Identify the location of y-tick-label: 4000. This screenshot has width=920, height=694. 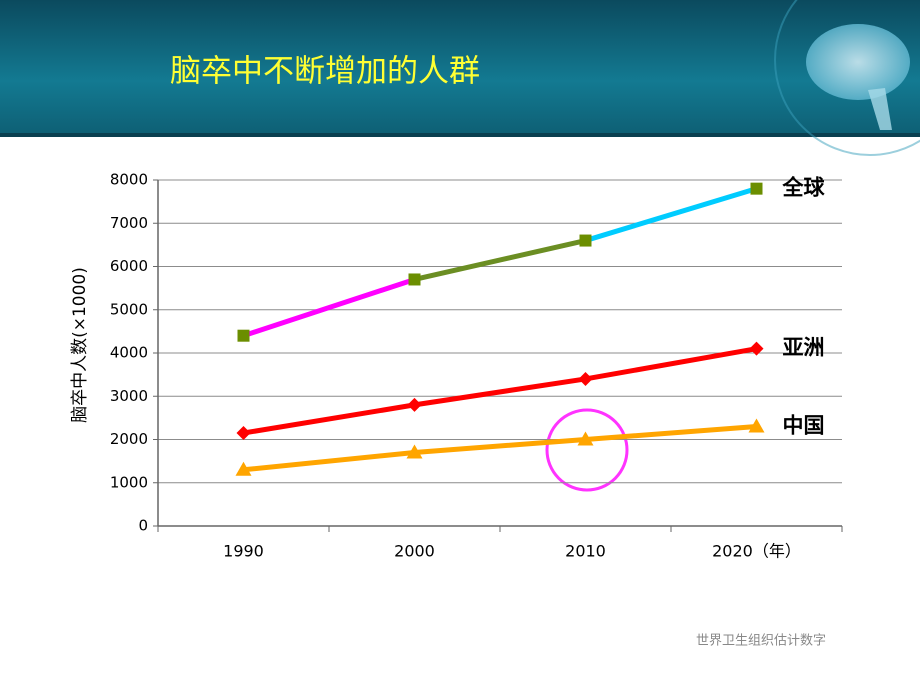
(129, 353).